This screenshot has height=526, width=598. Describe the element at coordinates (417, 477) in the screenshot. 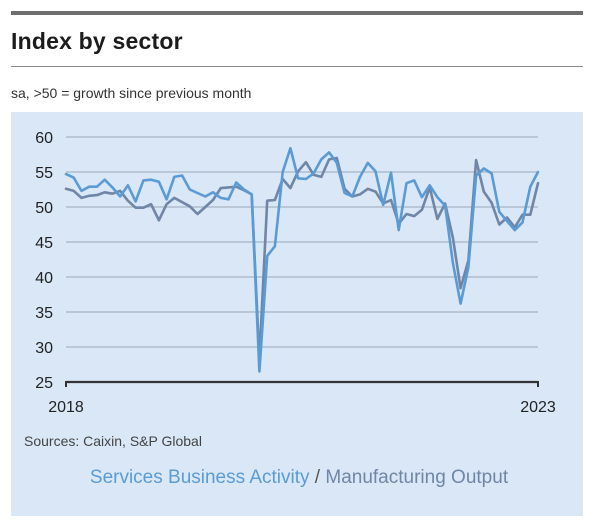

I see `legend-manufacturing-output: Manufacturing Output` at that location.